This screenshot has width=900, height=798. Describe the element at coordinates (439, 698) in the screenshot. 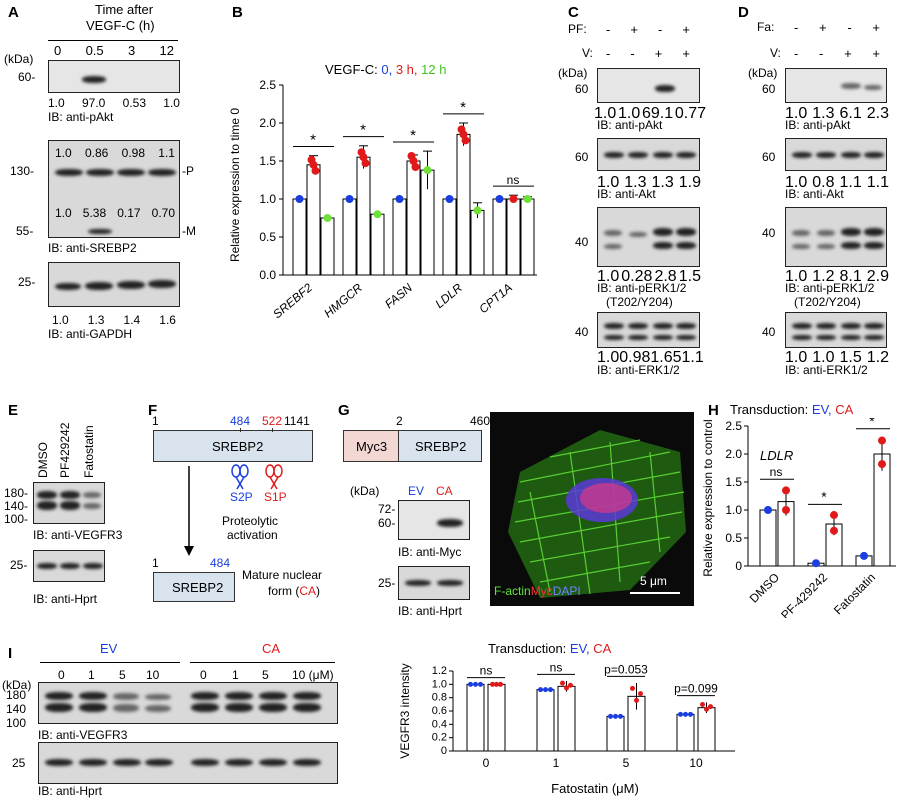

I see `i-ytick-label: 0.8` at that location.